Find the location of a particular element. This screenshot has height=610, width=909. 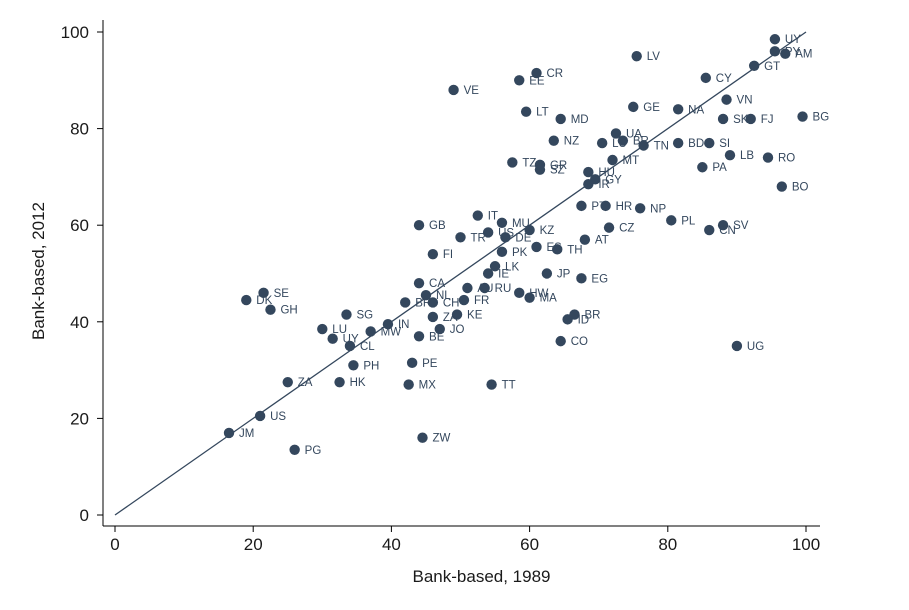

point-label: JP is located at coordinates (564, 275).